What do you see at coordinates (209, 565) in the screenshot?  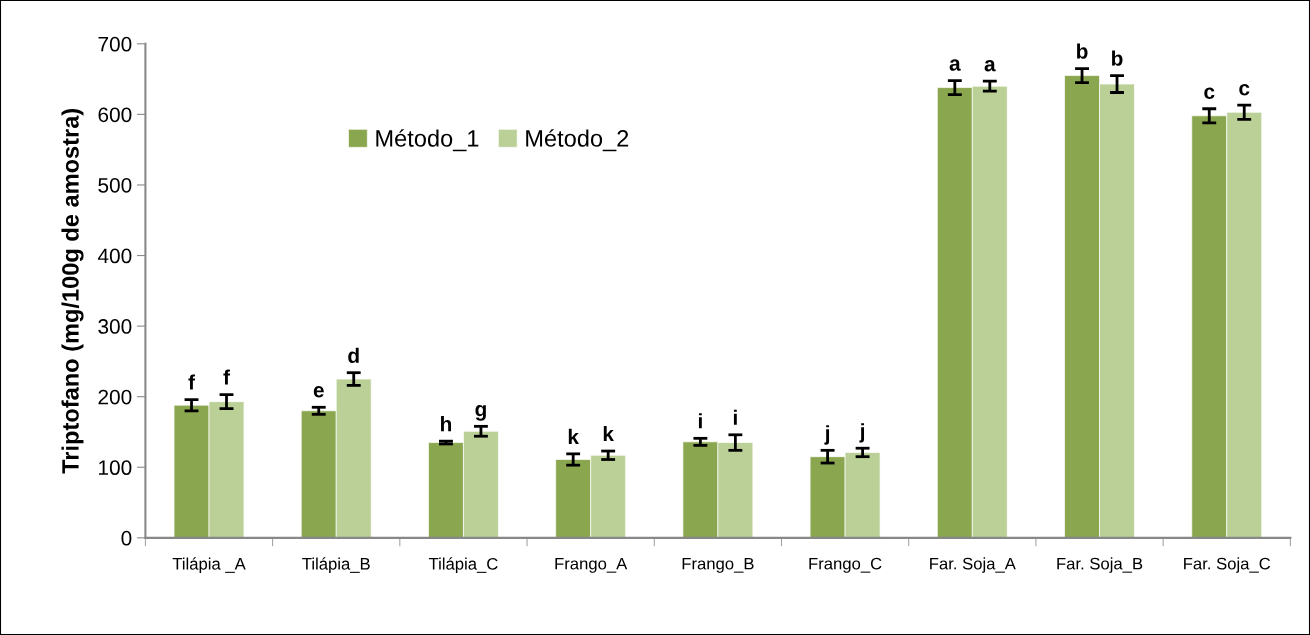 I see `x-tick-label: Tilápia _A` at bounding box center [209, 565].